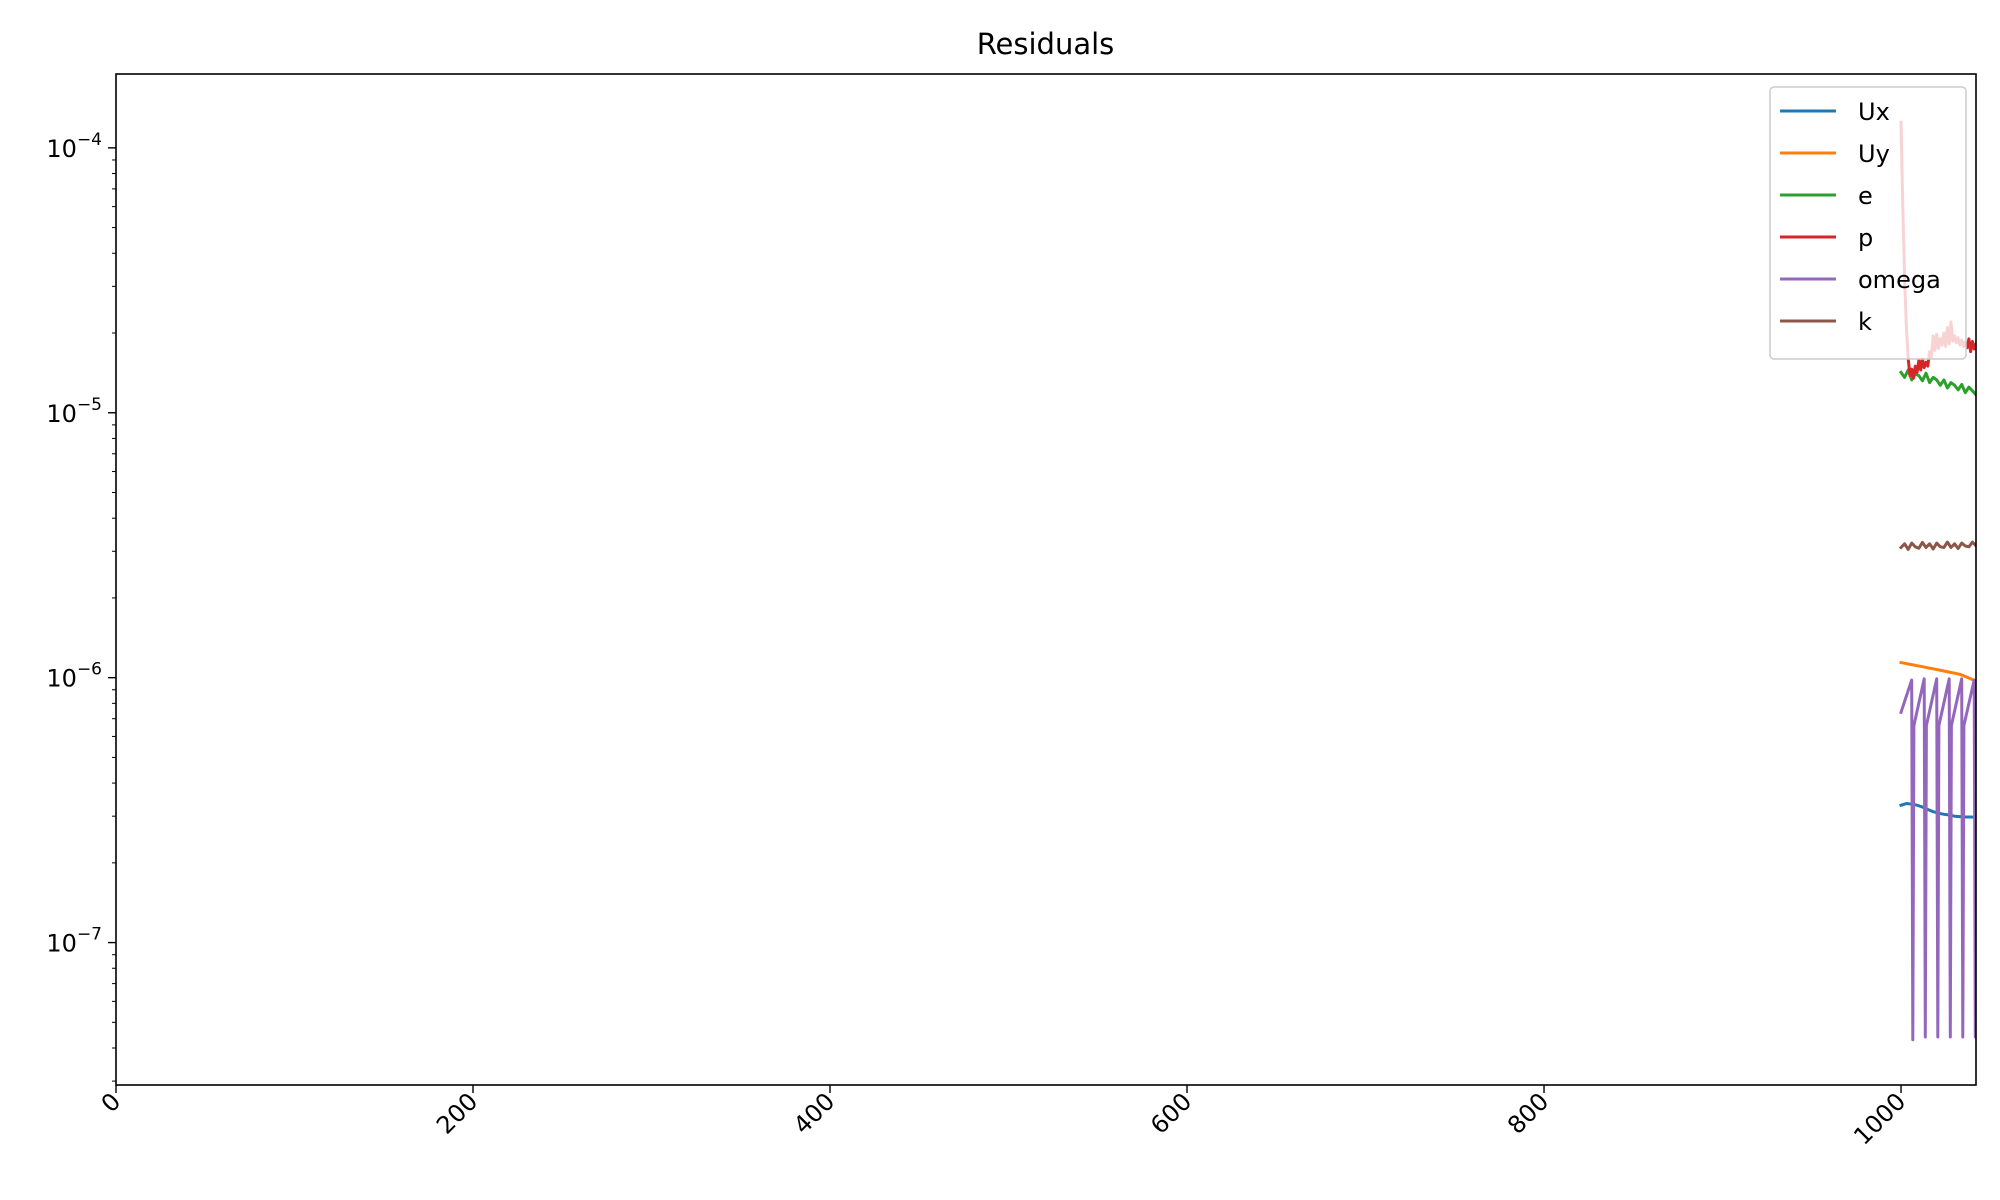 This screenshot has width=2000, height=1200. I want to click on legend-label-p: p, so click(1865, 238).